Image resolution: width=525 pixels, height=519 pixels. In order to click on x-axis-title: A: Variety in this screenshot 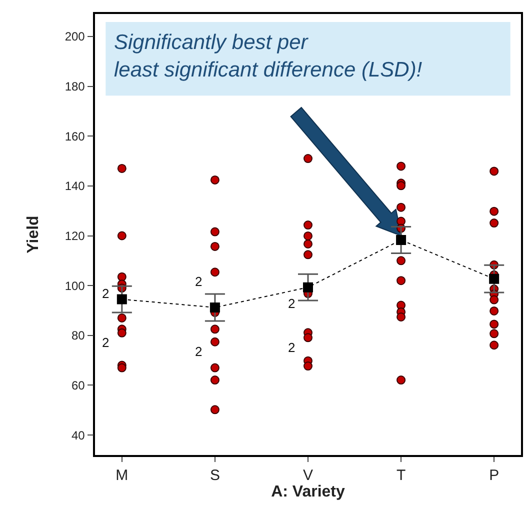, I will do `click(308, 492)`.